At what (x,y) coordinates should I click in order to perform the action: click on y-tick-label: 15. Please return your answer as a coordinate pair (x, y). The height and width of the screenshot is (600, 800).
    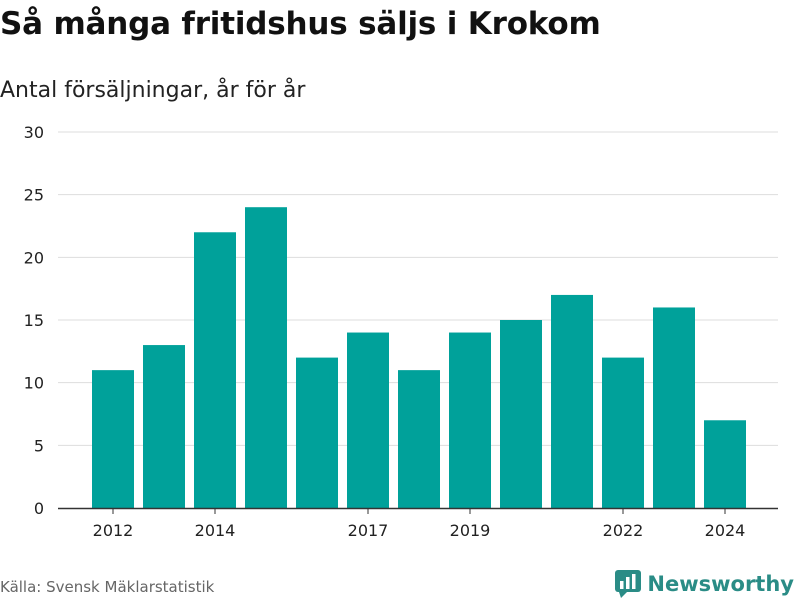
    Looking at the image, I should click on (34, 320).